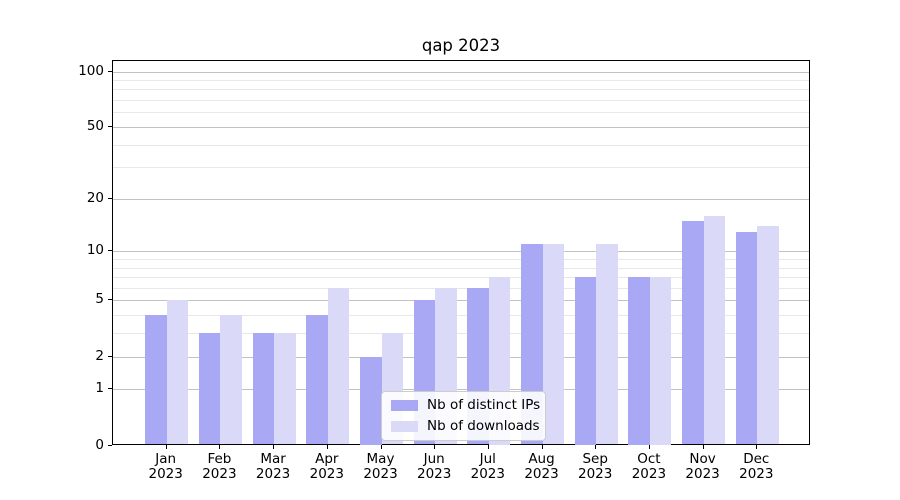  I want to click on y-tick-label: 2, so click(99, 355).